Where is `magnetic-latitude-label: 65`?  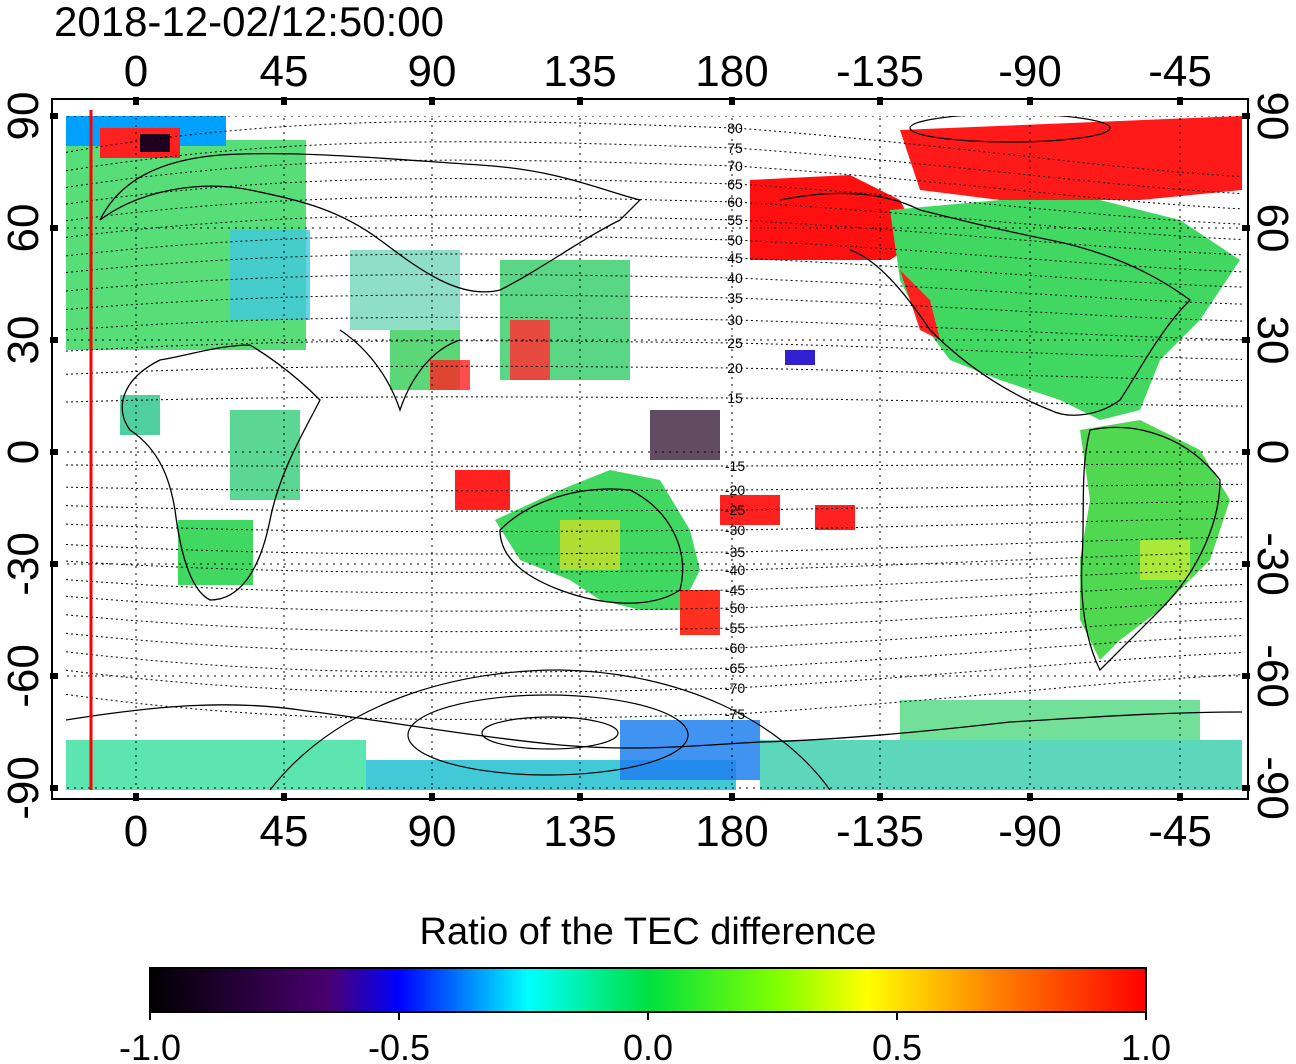
magnetic-latitude-label: 65 is located at coordinates (735, 184).